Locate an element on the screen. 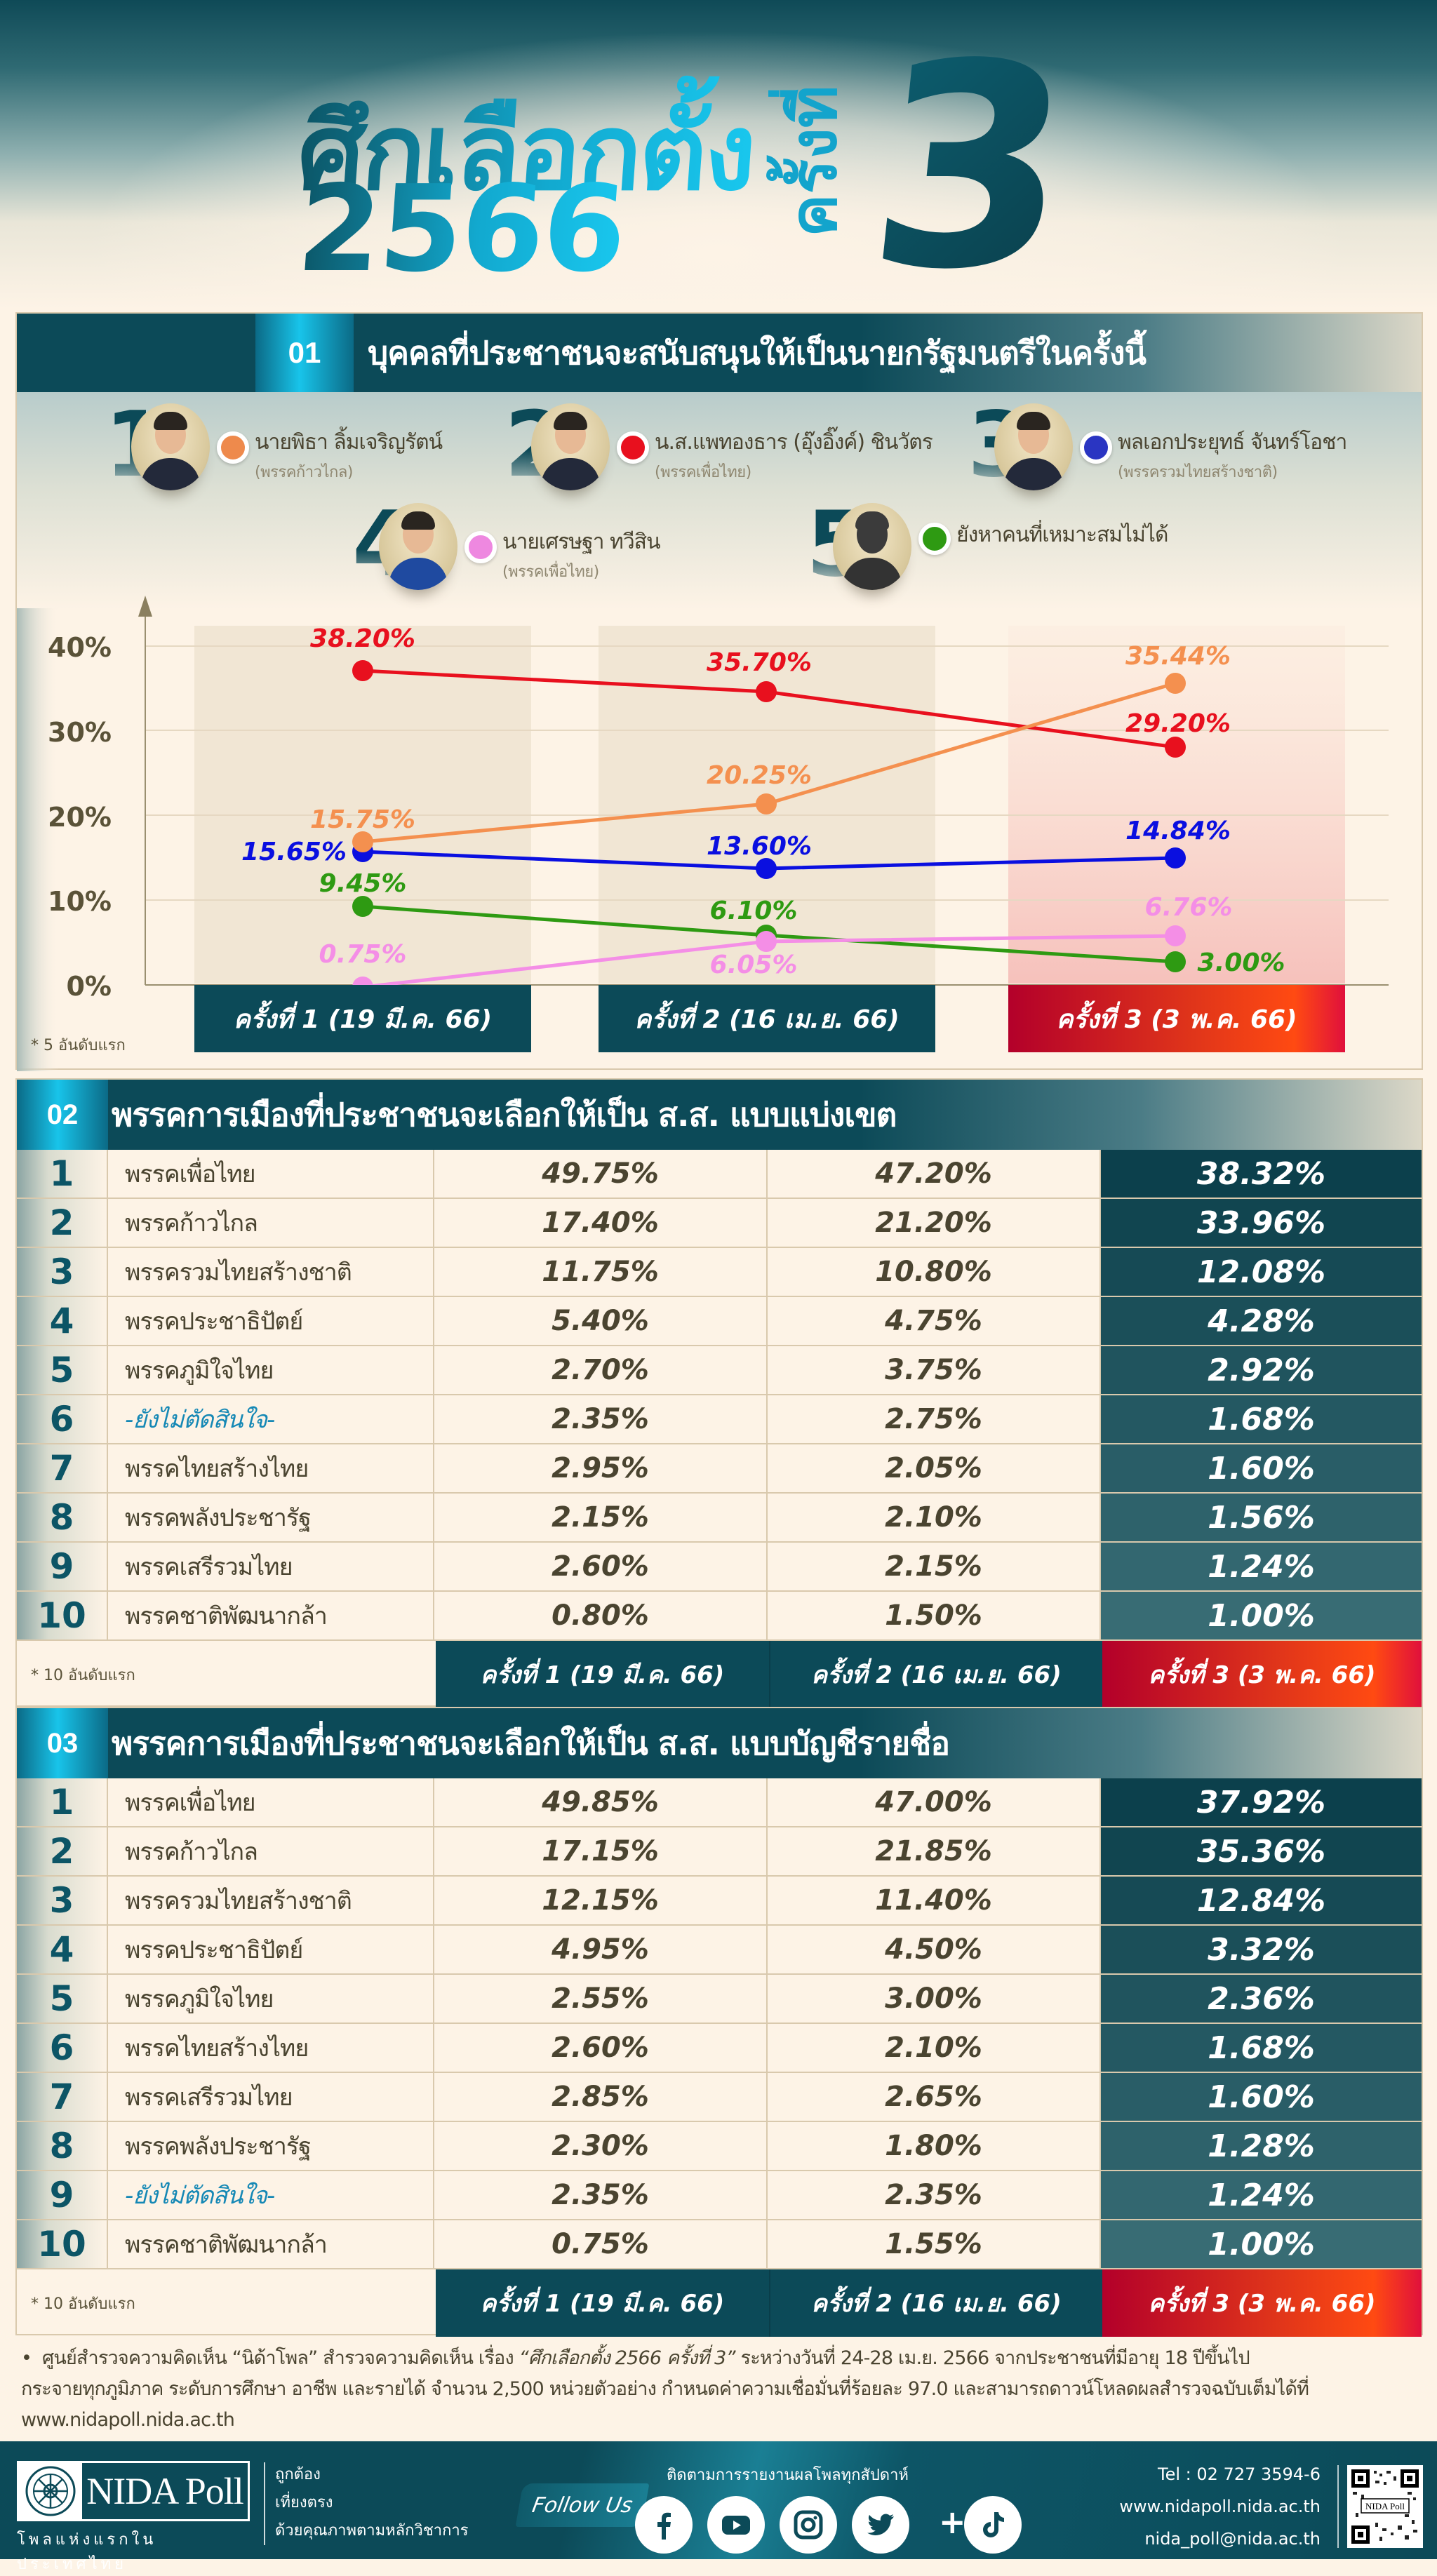 Image resolution: width=1437 pixels, height=2576 pixels. website-link: www.nidapoll.nida.ac.th is located at coordinates (1220, 2507).